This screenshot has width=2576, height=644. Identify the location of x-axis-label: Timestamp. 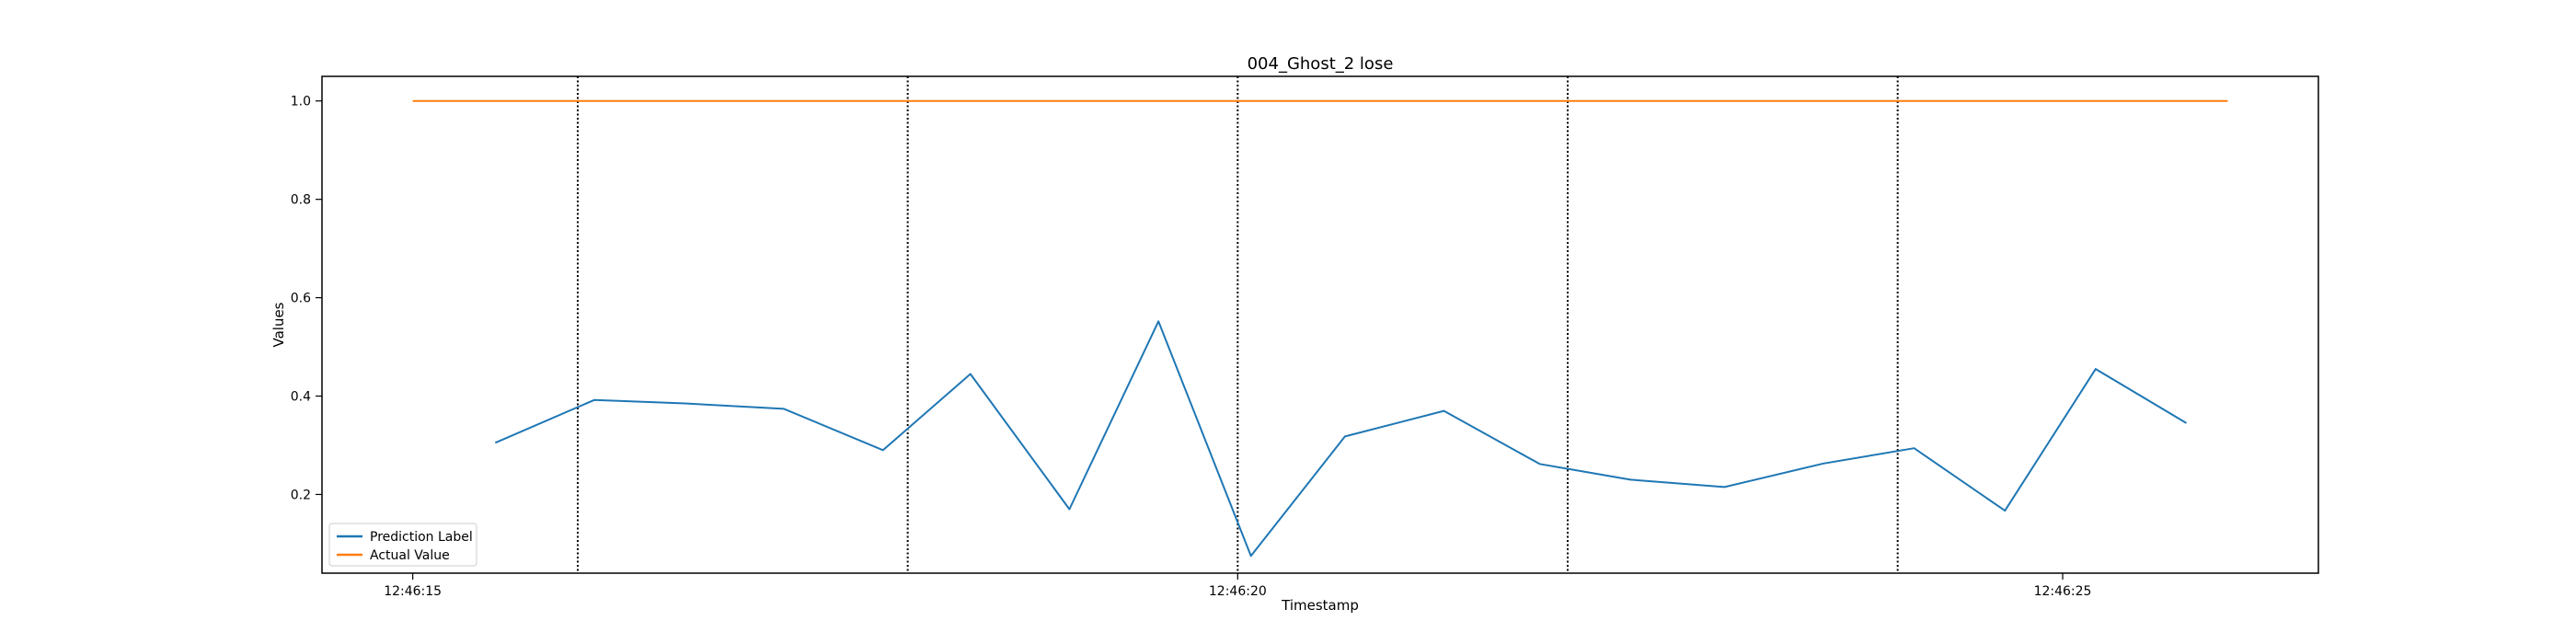
(1320, 605).